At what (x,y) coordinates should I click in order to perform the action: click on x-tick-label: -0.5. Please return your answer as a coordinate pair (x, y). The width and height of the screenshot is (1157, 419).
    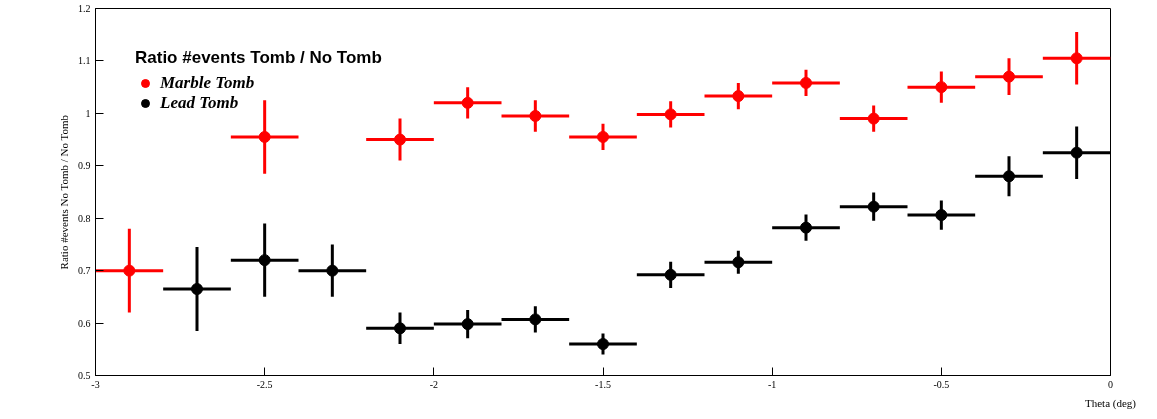
    Looking at the image, I should click on (941, 384).